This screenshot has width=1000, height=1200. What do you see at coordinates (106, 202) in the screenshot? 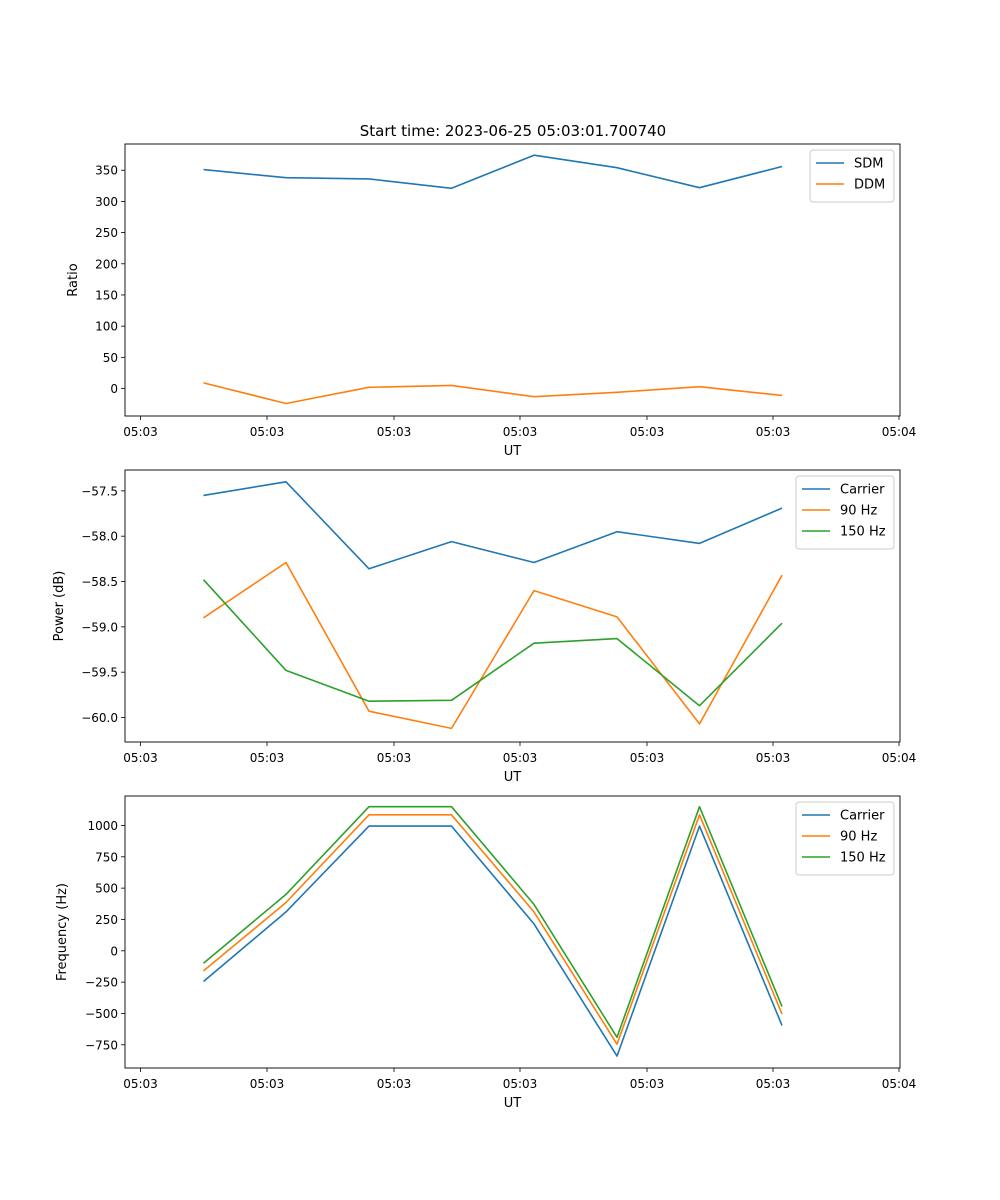
I see `y-tick-label: 300` at bounding box center [106, 202].